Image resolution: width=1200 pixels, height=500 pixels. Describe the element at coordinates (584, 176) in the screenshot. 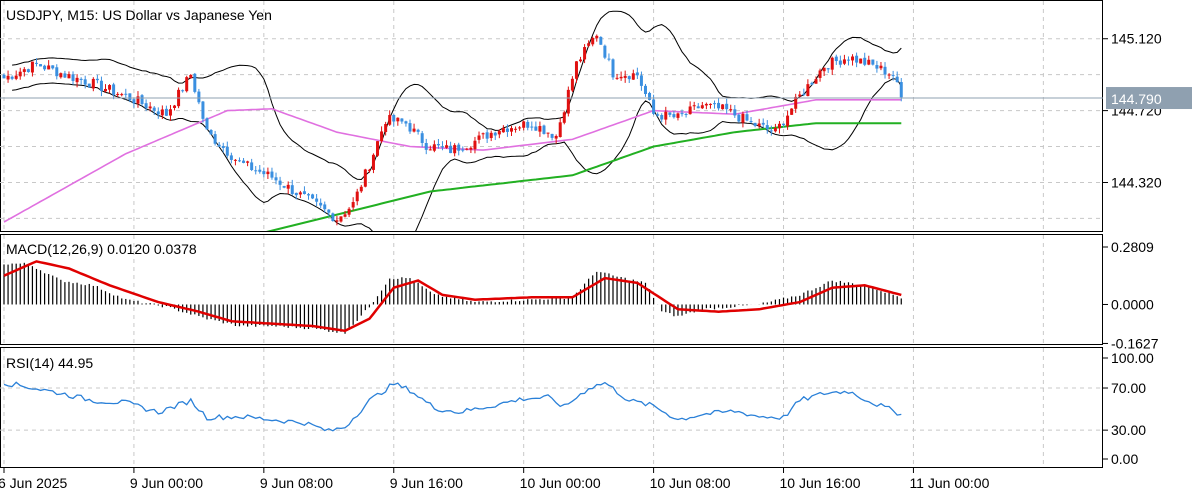

I see `moving-average-green` at that location.